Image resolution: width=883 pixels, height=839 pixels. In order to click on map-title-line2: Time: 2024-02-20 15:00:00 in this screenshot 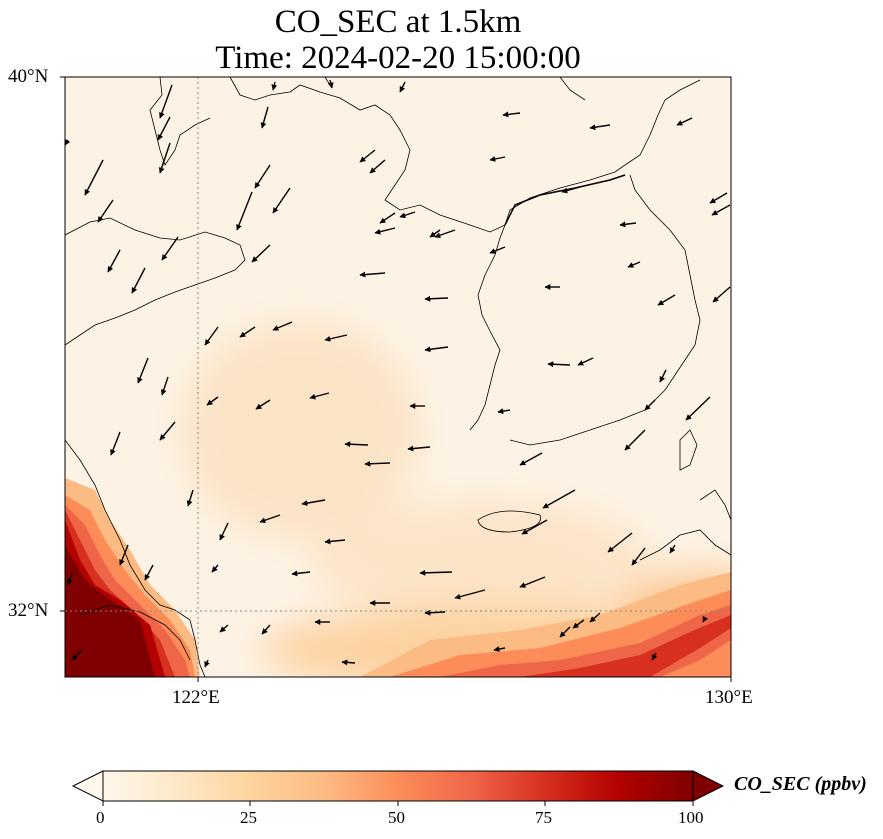, I will do `click(398, 58)`.